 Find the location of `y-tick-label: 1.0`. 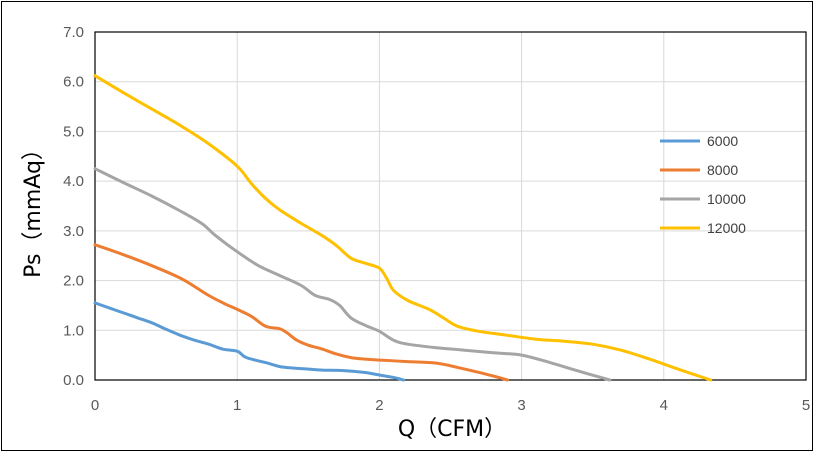

y-tick-label: 1.0 is located at coordinates (73, 330).